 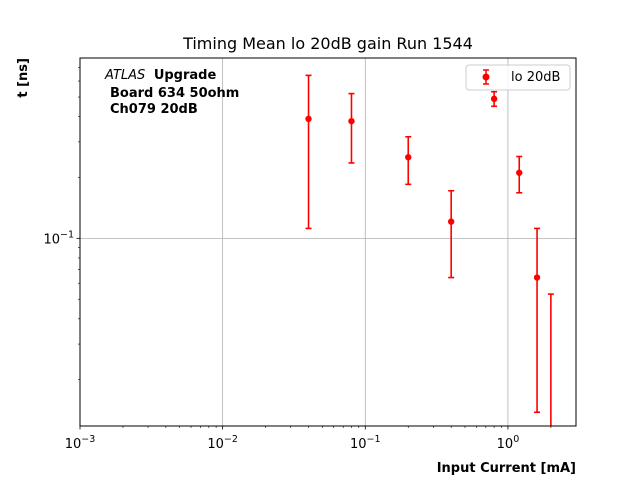 I want to click on legend: lo 20dB, so click(x=518, y=77).